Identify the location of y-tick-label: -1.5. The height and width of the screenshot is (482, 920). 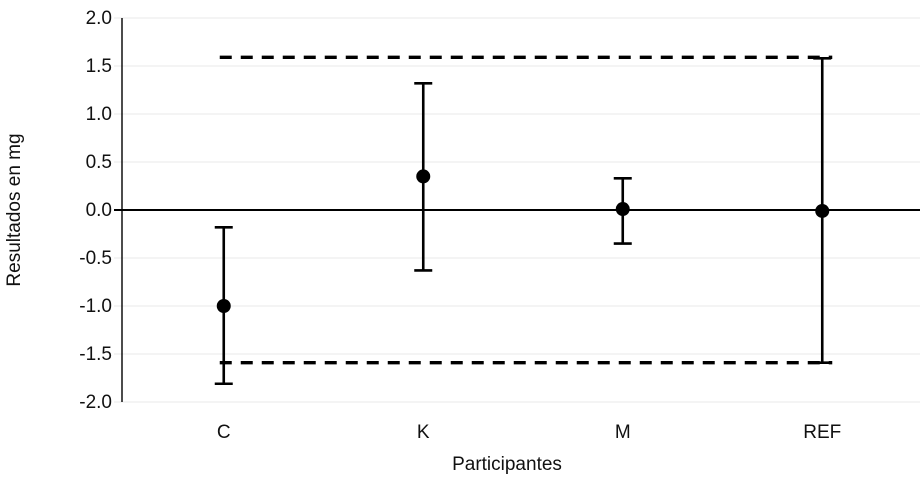
(95, 354).